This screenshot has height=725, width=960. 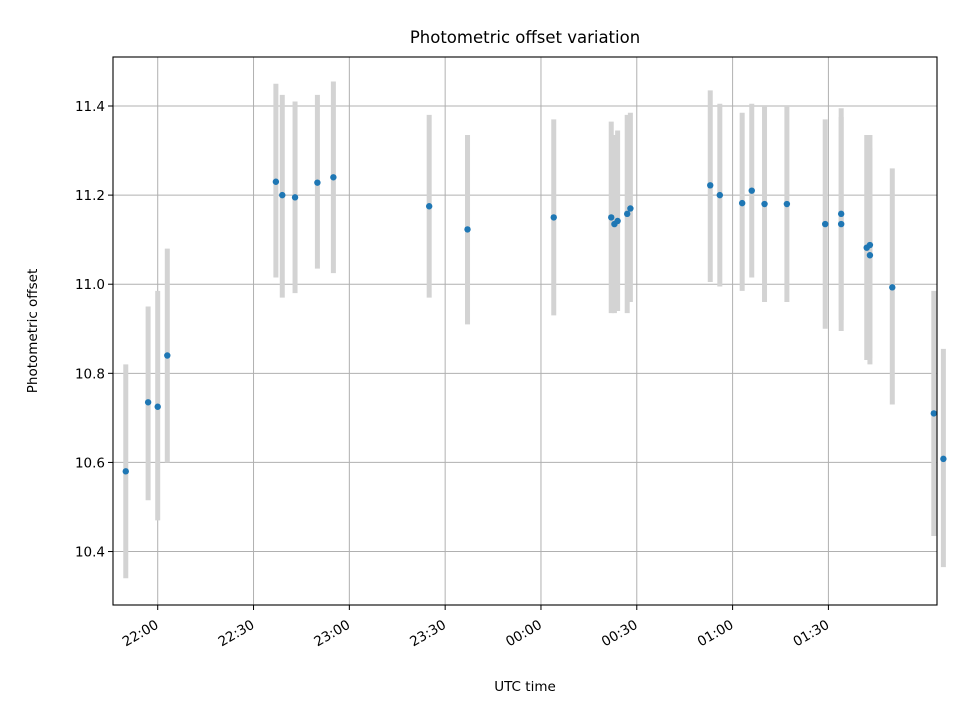 I want to click on y-tick-label: 10.8, so click(x=90, y=374).